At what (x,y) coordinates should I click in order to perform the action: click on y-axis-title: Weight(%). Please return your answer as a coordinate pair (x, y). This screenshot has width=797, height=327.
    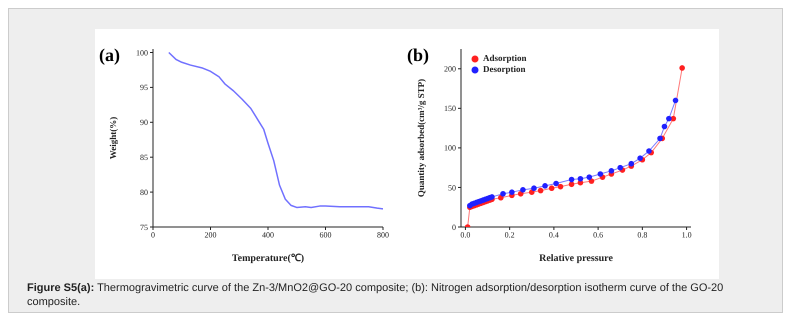
    Looking at the image, I should click on (113, 138).